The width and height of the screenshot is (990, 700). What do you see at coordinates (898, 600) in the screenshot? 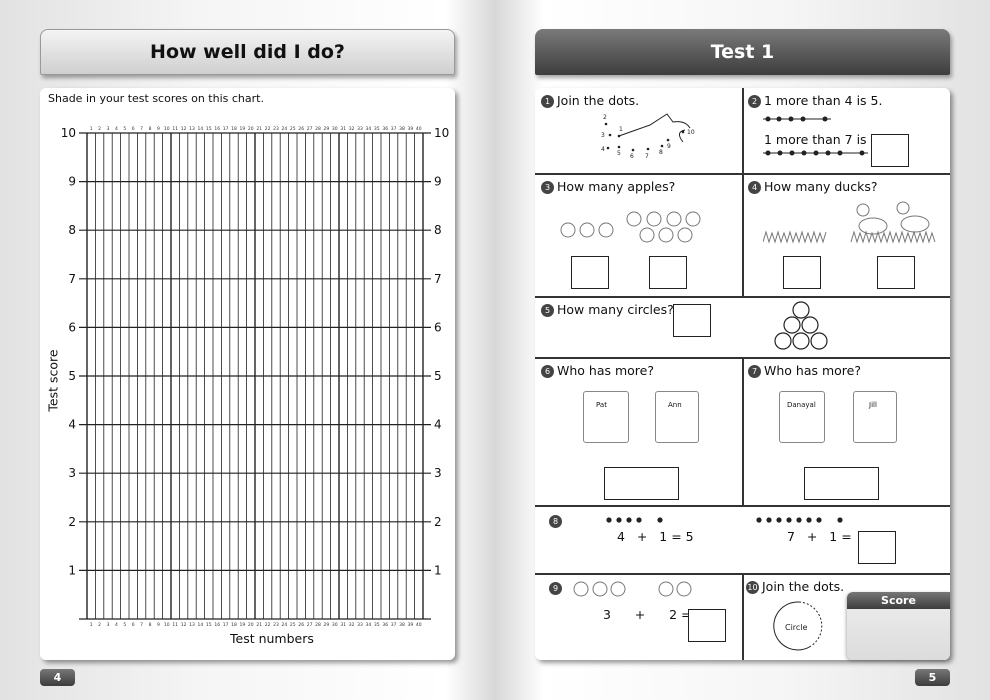
I see `score-label: Score` at bounding box center [898, 600].